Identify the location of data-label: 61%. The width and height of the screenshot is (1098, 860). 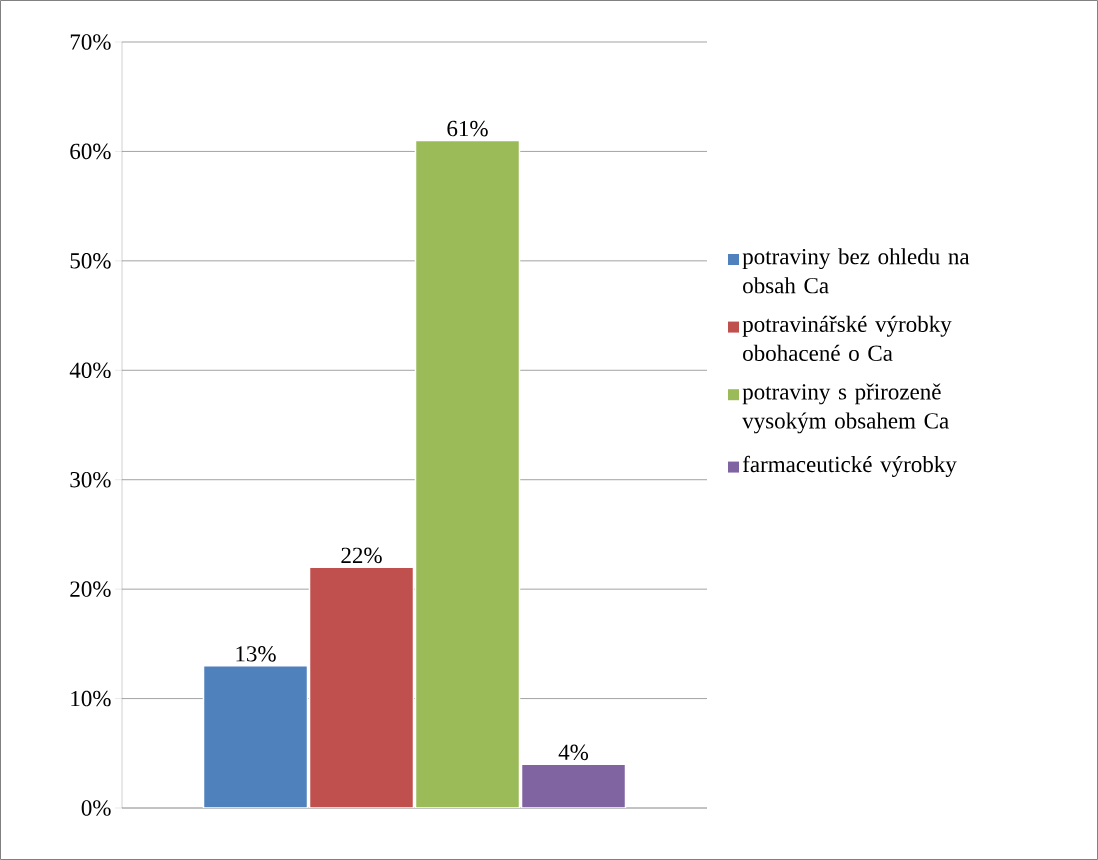
(467, 128).